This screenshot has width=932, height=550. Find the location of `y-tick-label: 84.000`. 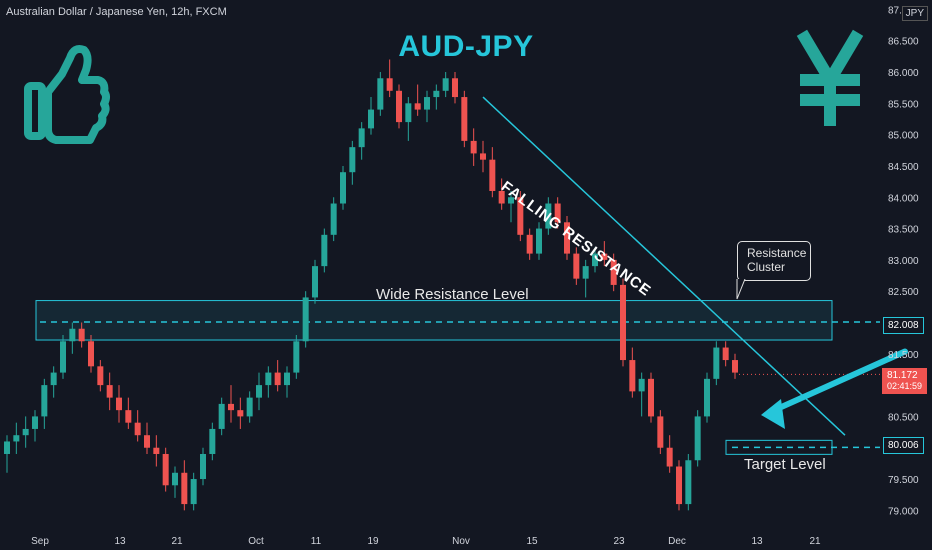

y-tick-label: 84.000 is located at coordinates (903, 198).